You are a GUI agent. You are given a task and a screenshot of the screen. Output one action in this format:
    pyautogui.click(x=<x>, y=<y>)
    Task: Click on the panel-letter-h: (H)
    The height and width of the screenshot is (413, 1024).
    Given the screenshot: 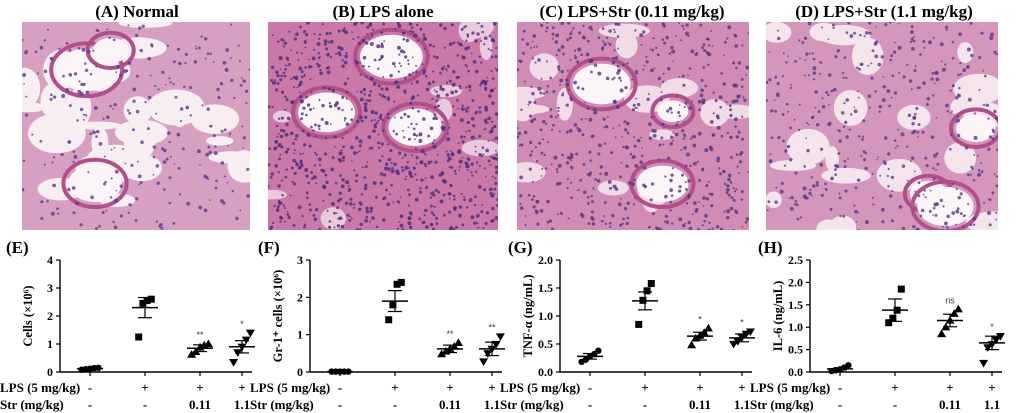 What is the action you would take?
    pyautogui.click(x=770, y=247)
    